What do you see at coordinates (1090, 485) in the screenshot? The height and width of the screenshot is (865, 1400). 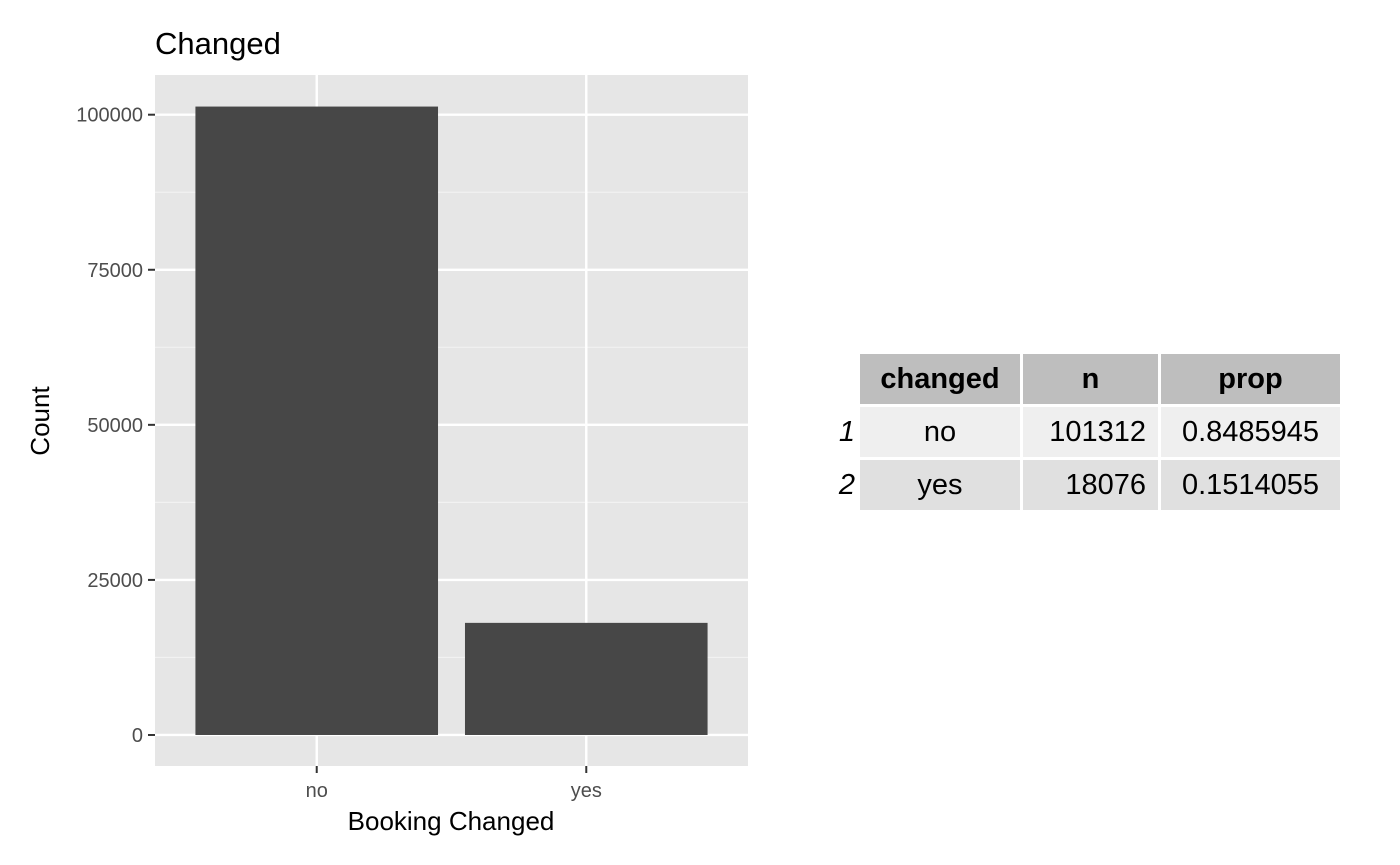 I see `cell-n: 18076` at bounding box center [1090, 485].